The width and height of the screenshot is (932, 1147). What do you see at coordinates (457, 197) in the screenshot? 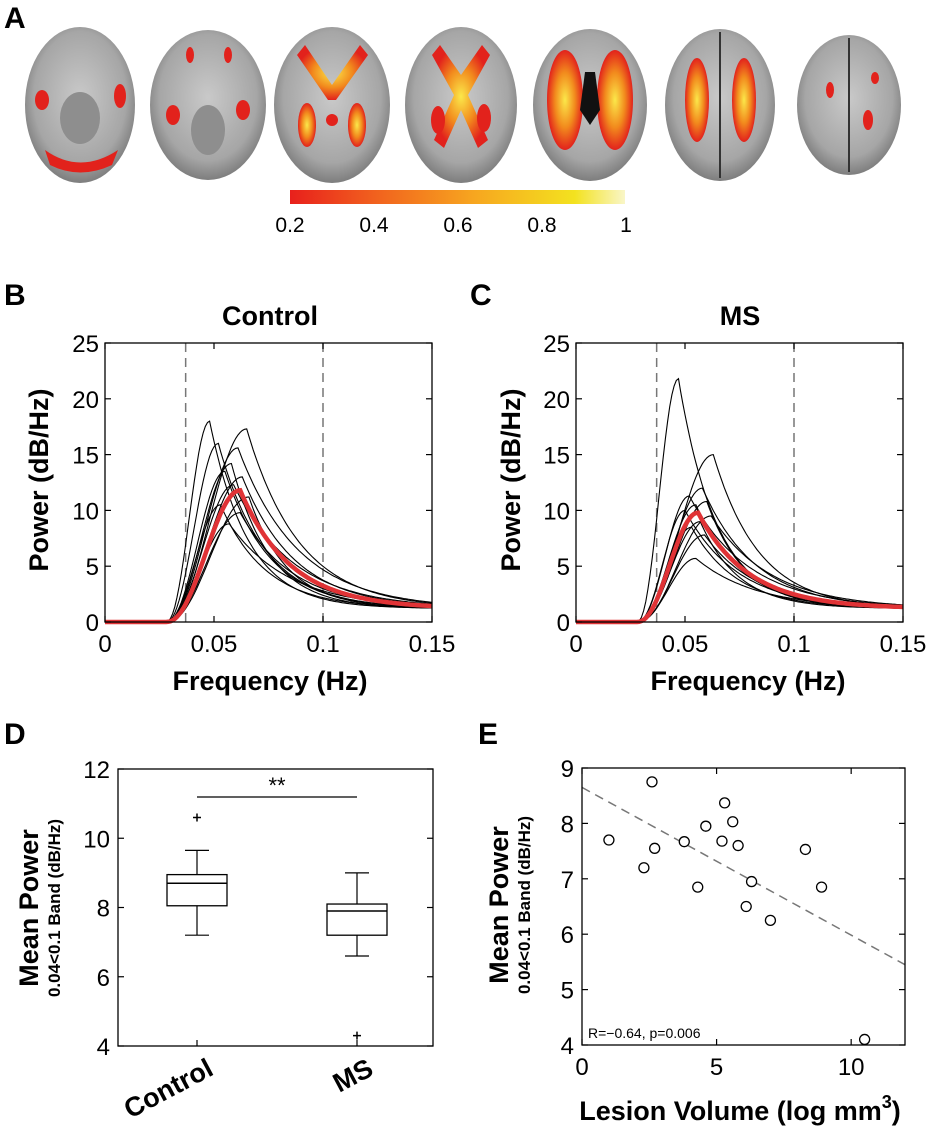
I see `colorbar` at bounding box center [457, 197].